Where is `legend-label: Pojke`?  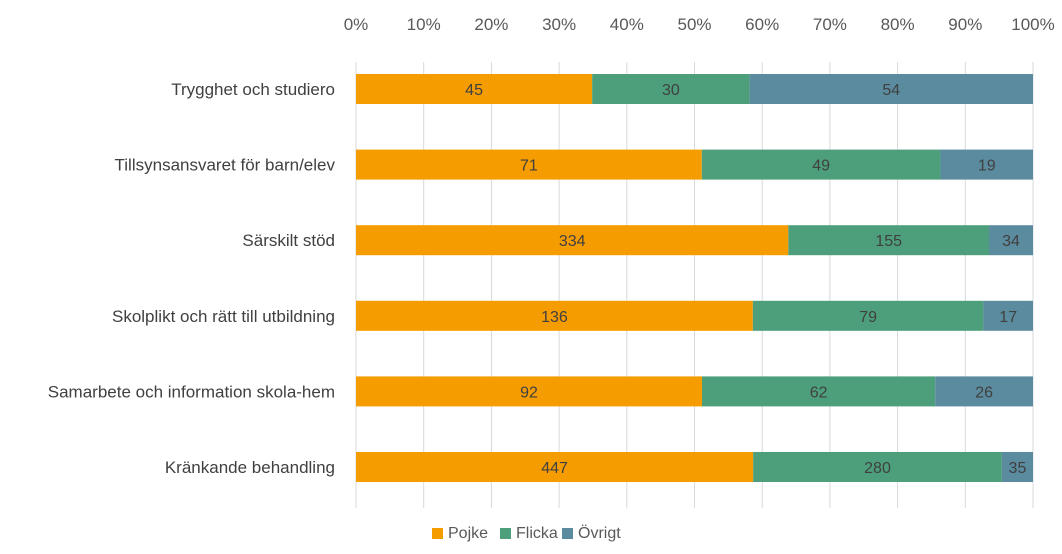
legend-label: Pojke is located at coordinates (468, 533).